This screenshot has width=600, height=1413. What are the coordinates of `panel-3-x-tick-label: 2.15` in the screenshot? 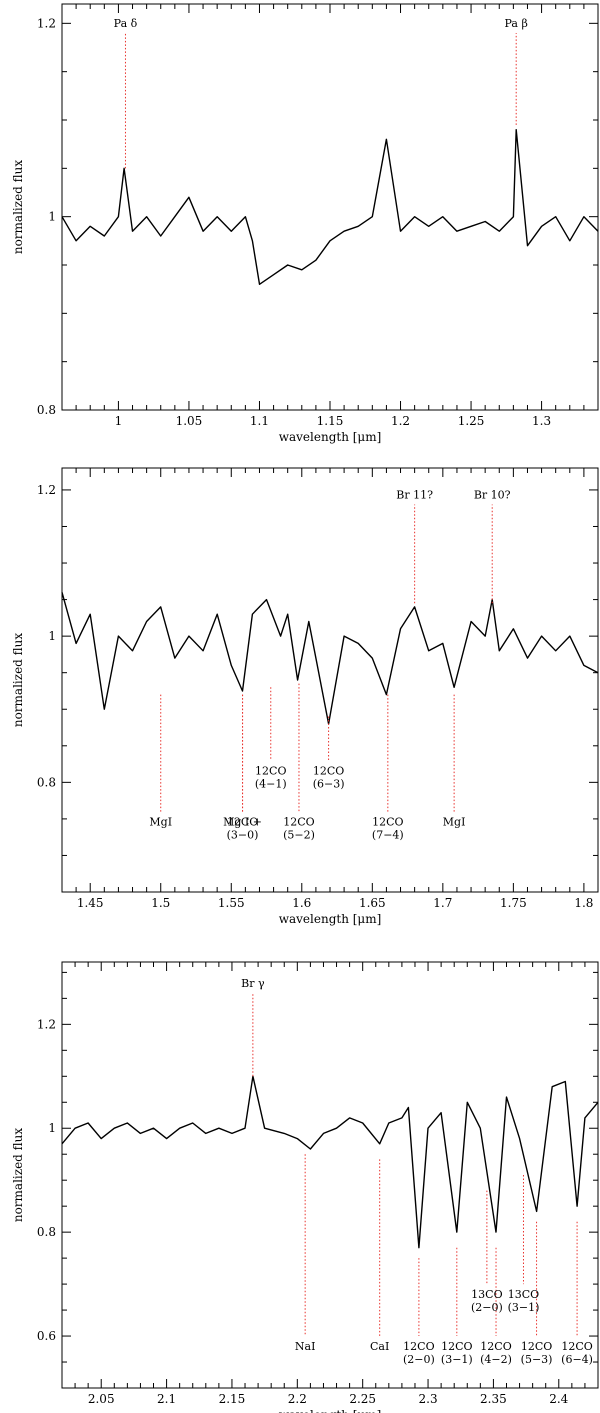 It's located at (232, 1399).